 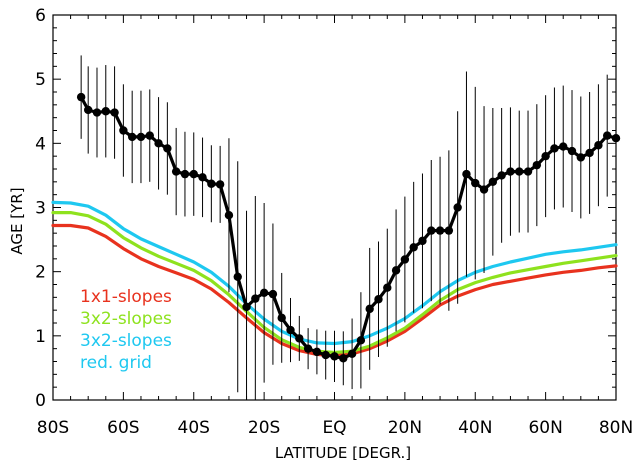 I want to click on x-axis-label: LATITUDE [DEGR.], so click(x=343, y=453).